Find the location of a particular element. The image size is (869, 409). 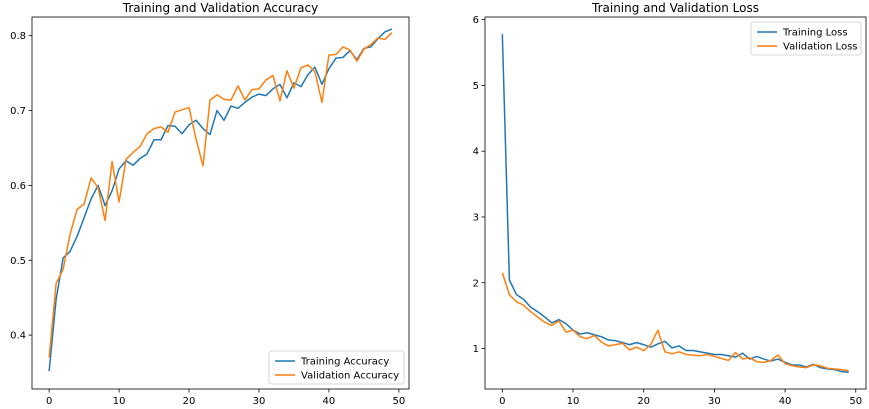

accuracy-legend: Training Accuracy Validation Accuracy is located at coordinates (336, 367).